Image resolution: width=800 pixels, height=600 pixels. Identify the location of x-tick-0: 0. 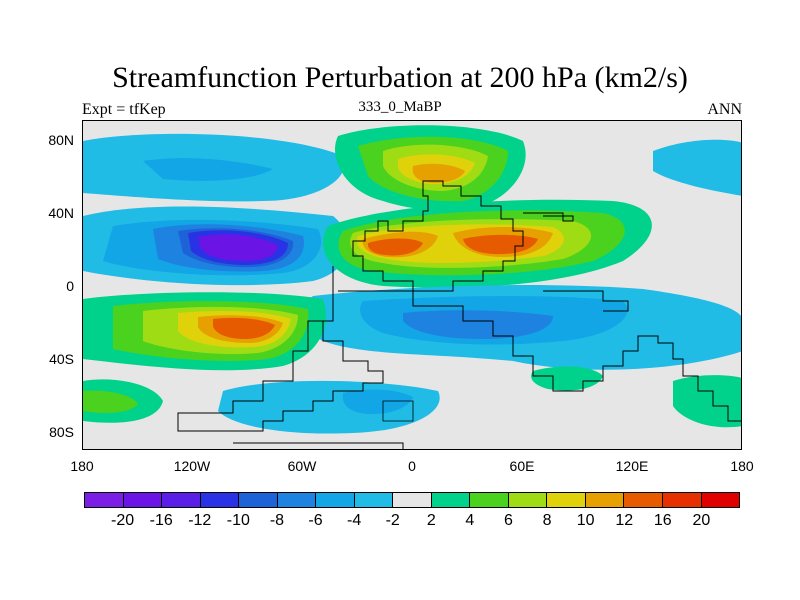
(412, 466).